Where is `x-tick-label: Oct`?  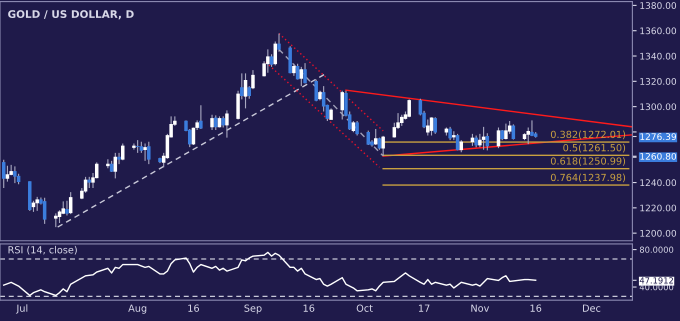
x-tick-label: Oct is located at coordinates (364, 308).